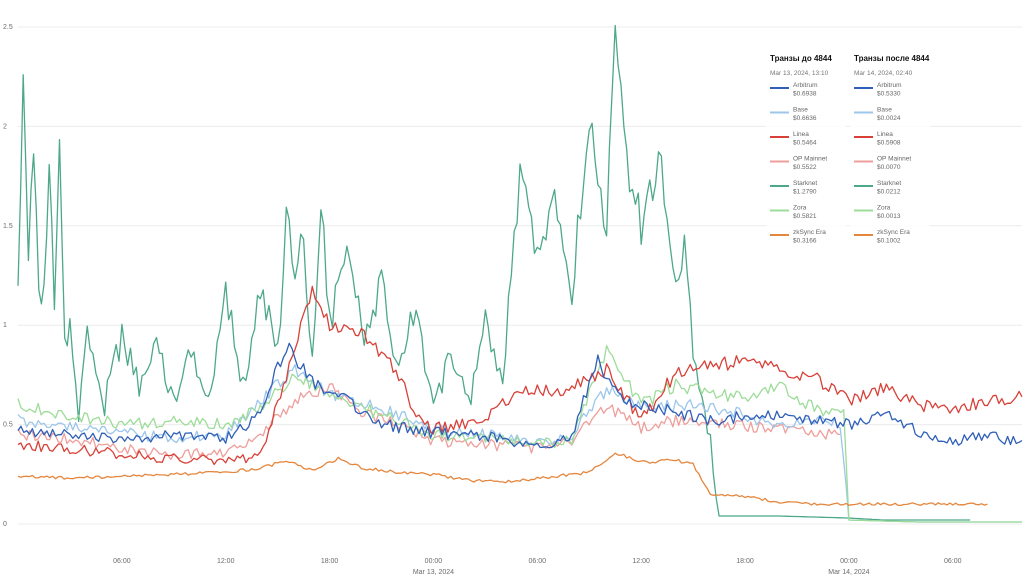 This screenshot has width=1024, height=580. Describe the element at coordinates (5, 524) in the screenshot. I see `y-tick-label: 0` at that location.